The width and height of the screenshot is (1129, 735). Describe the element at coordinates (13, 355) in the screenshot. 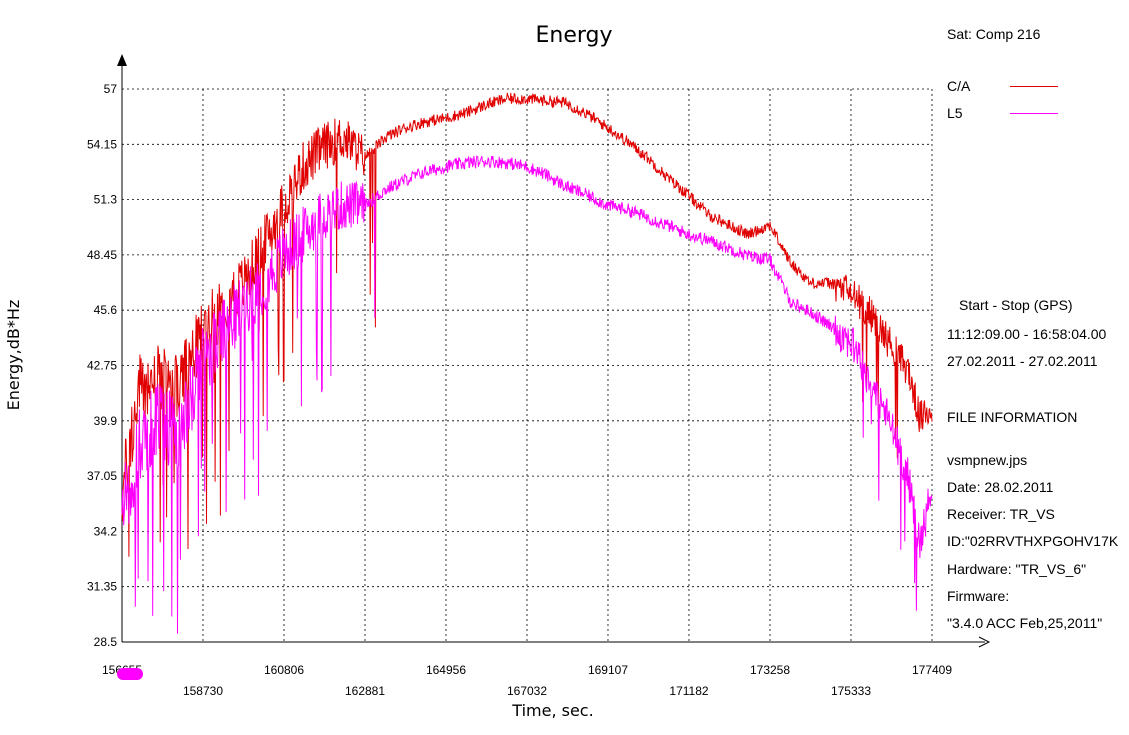

I see `y-axis-title: Energy,dB*Hz` at that location.